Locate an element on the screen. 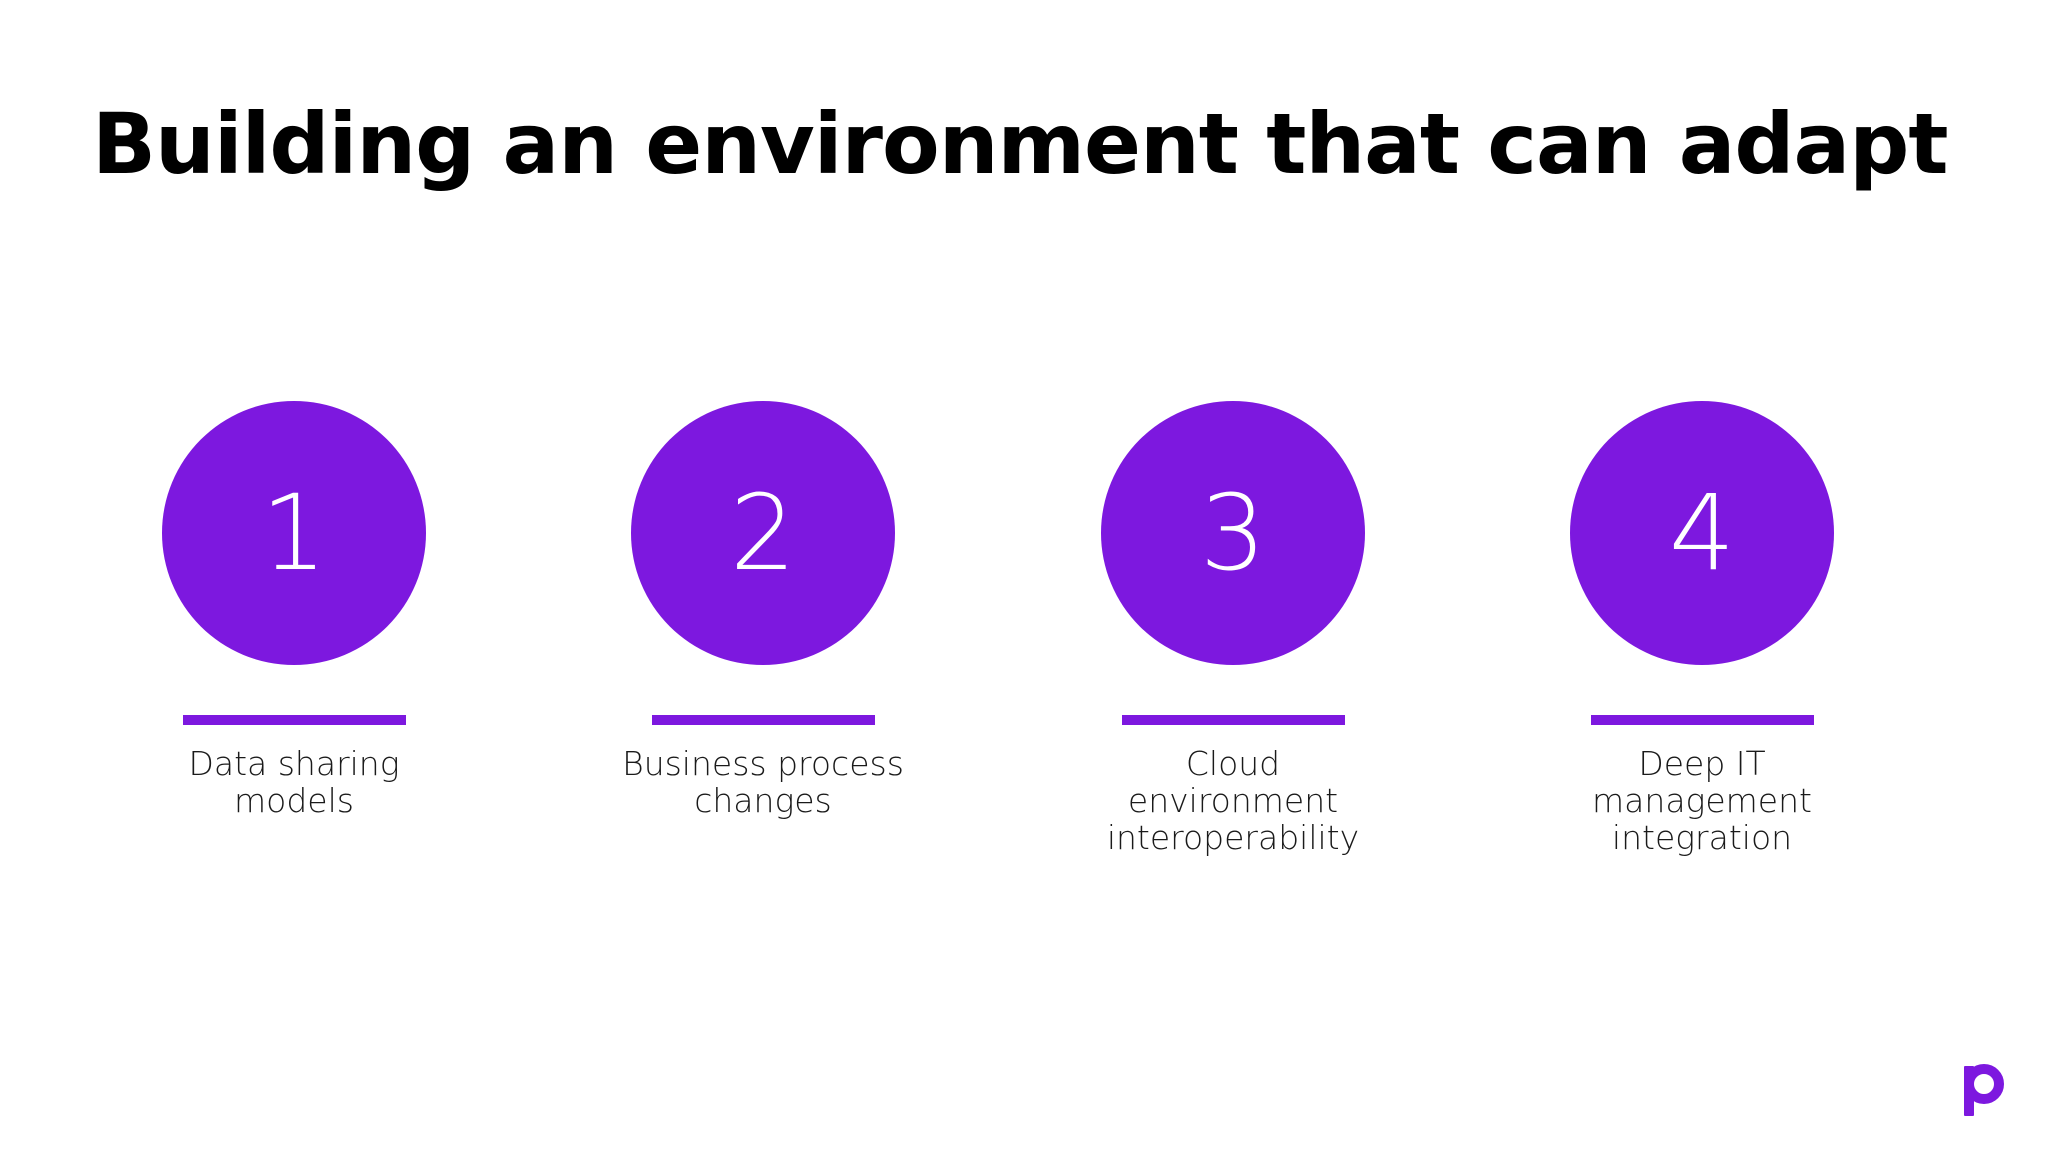 This screenshot has height=1152, width=2048. slide-title: Building an environment that can adapt is located at coordinates (1020, 144).